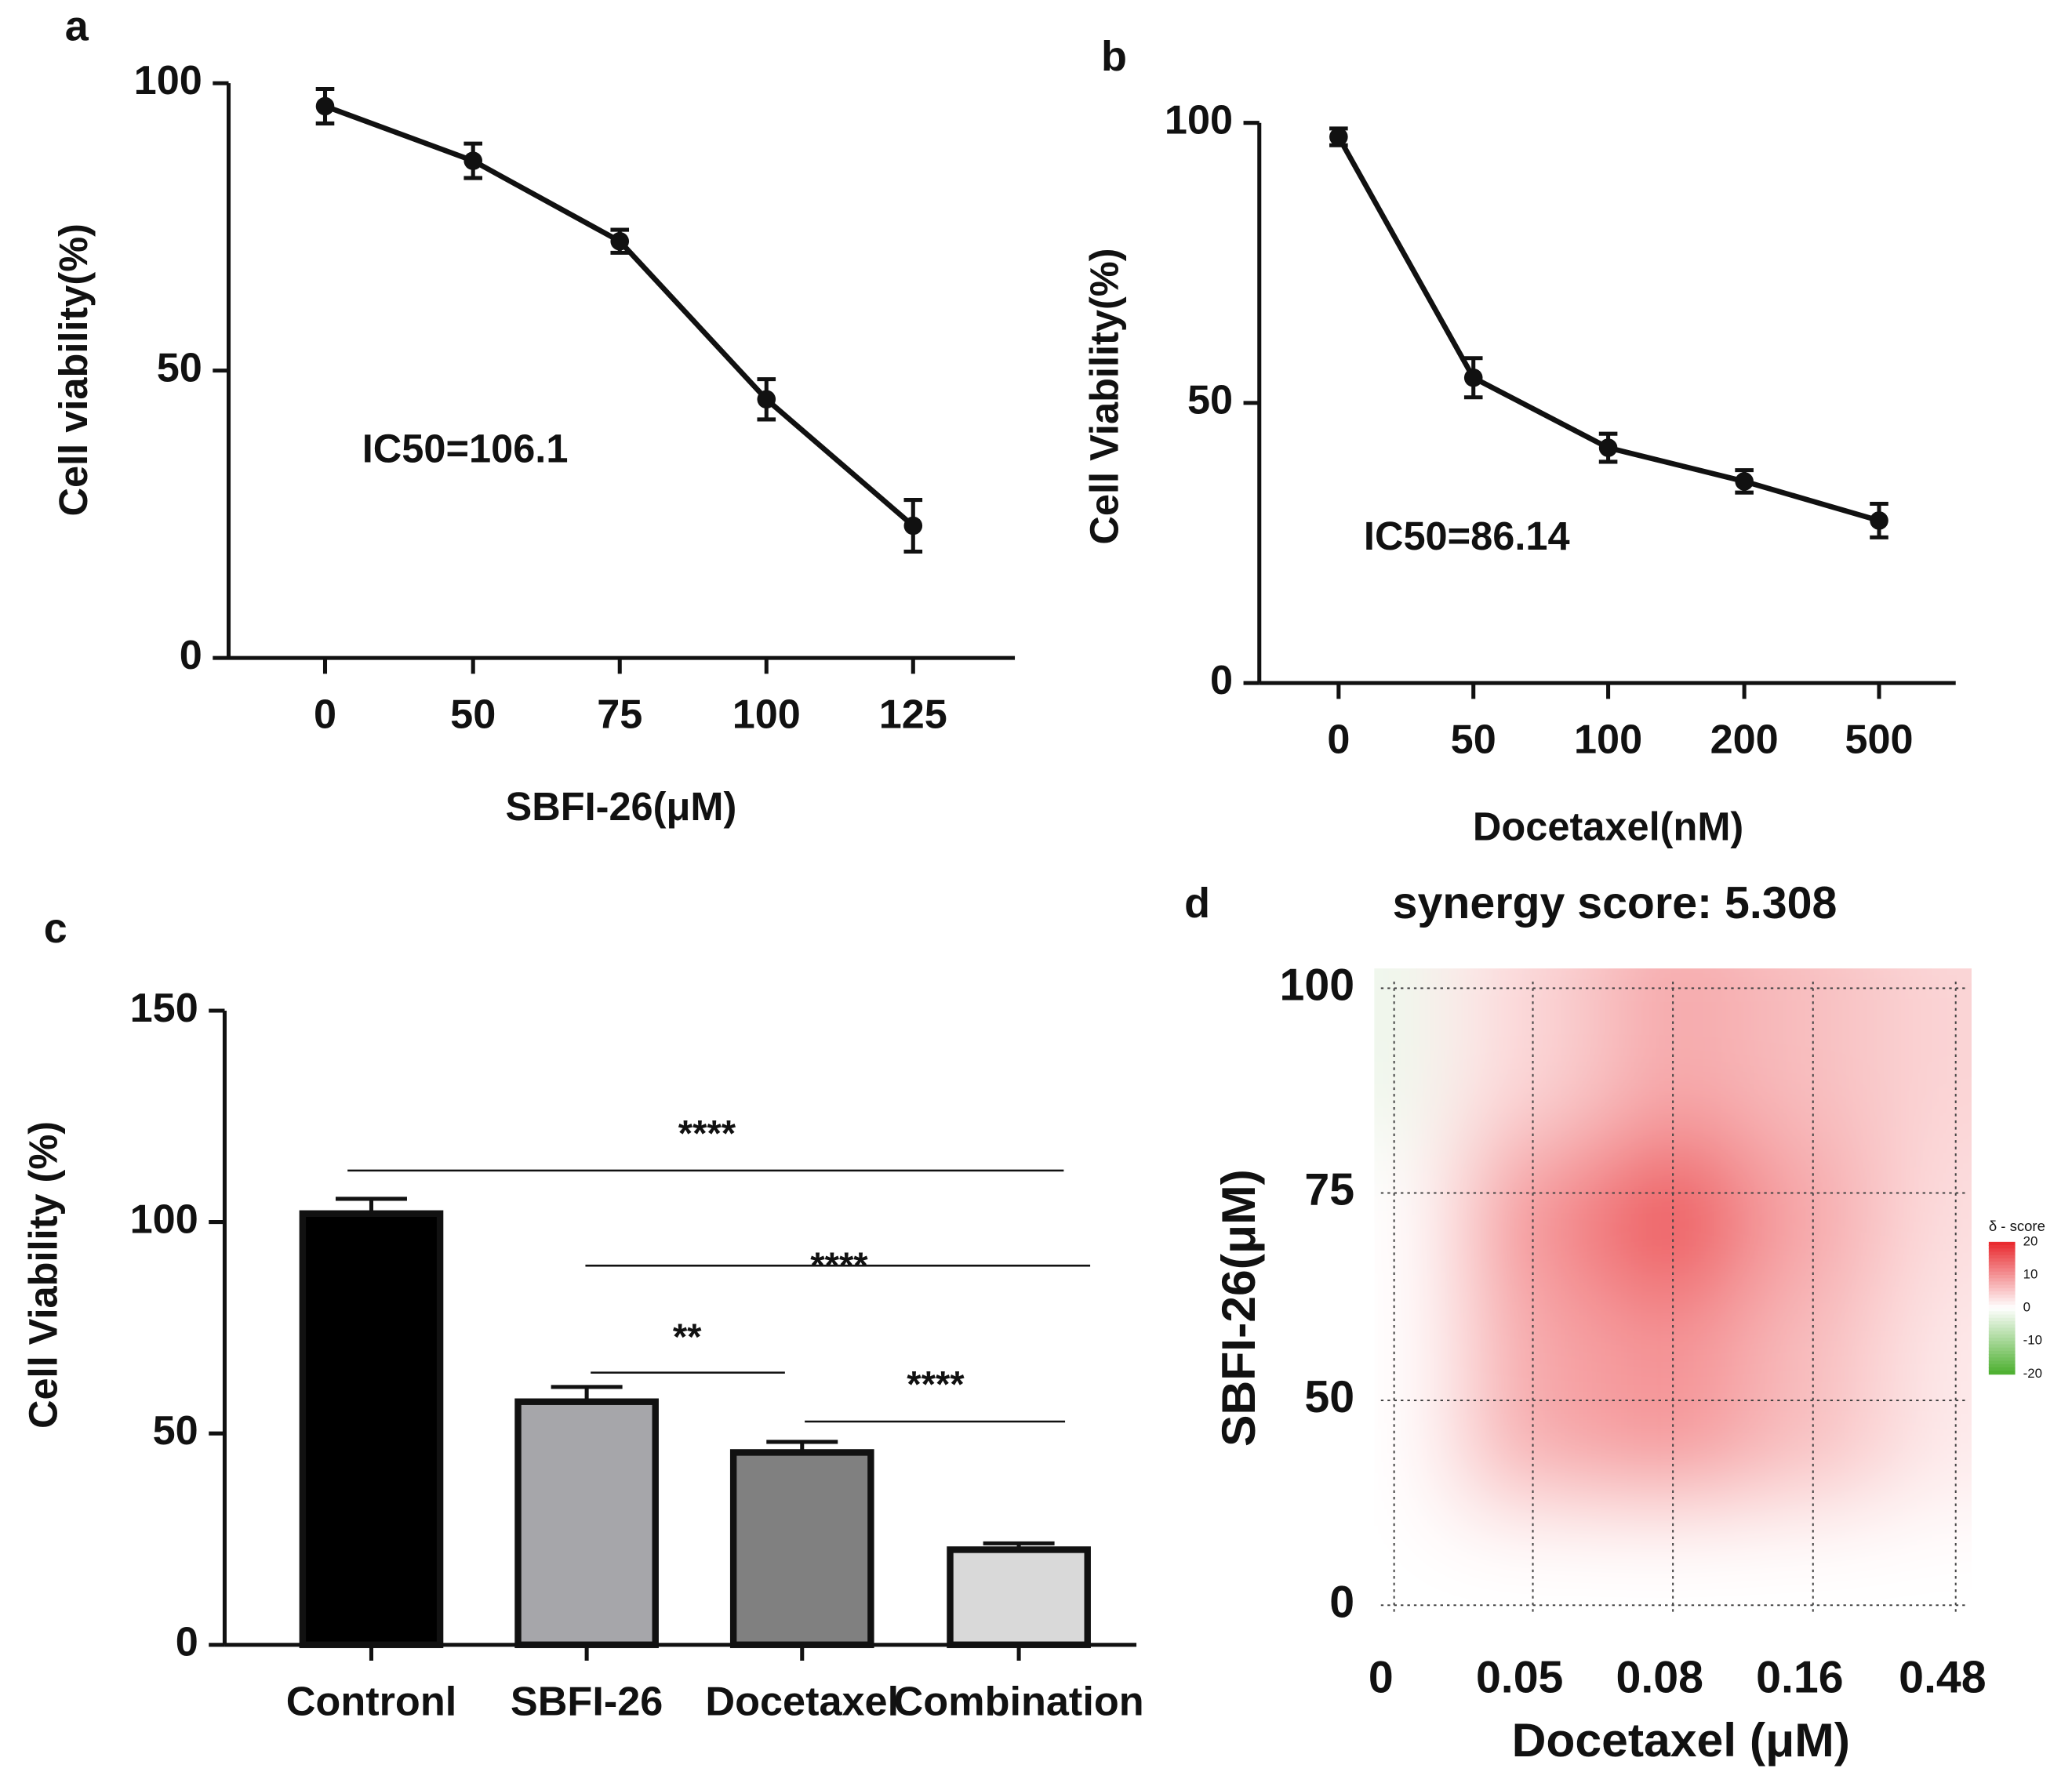 The image size is (2072, 1783). What do you see at coordinates (77, 26) in the screenshot?
I see `panel-label: a` at bounding box center [77, 26].